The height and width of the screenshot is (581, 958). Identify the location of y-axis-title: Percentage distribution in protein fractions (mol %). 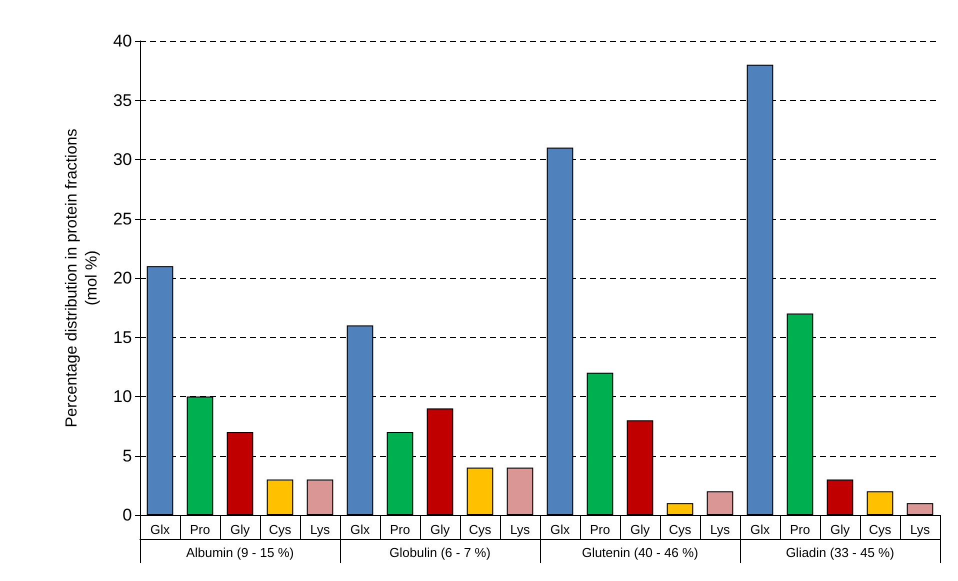
(82, 278).